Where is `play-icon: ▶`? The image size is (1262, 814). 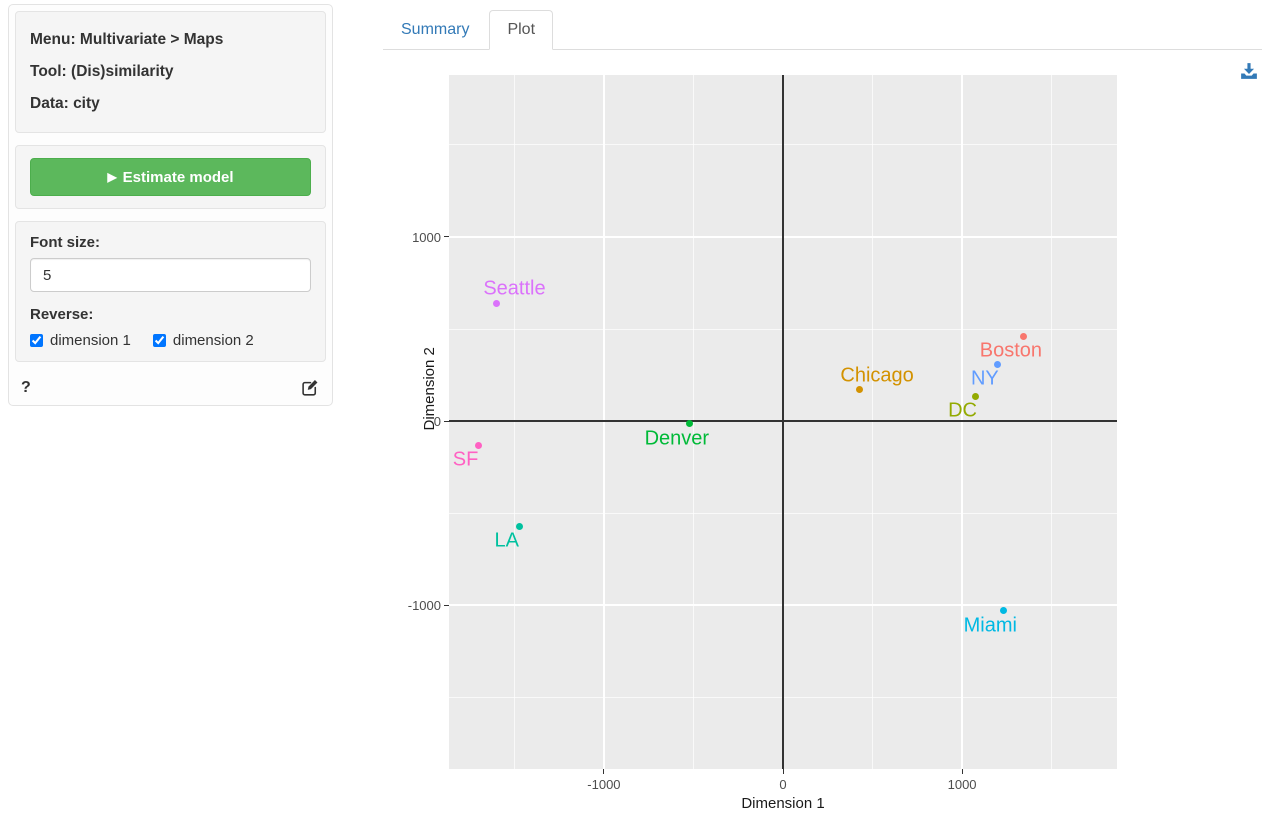 play-icon: ▶ is located at coordinates (112, 176).